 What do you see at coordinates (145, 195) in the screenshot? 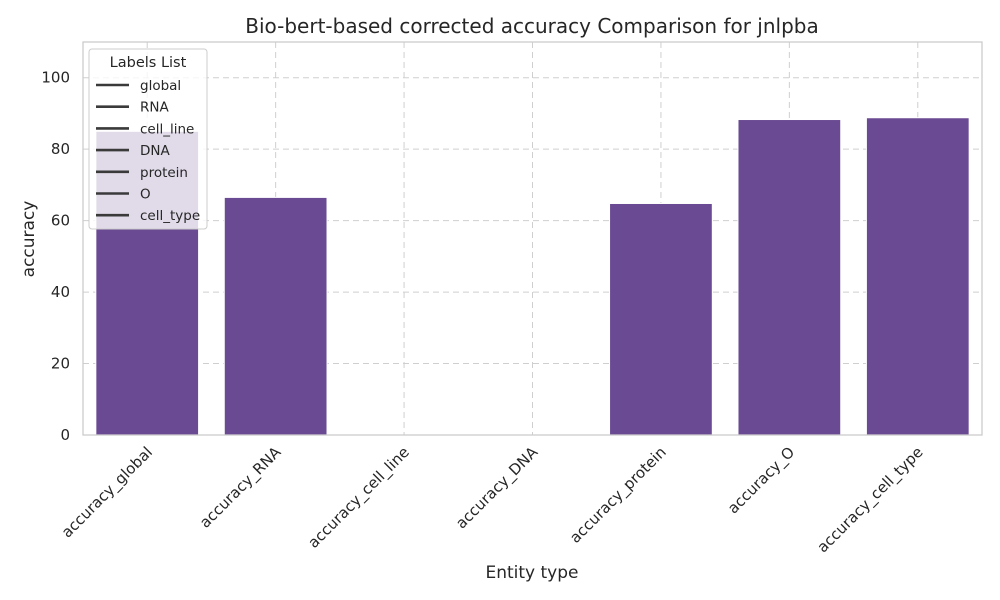
I see `legend-label: O` at bounding box center [145, 195].